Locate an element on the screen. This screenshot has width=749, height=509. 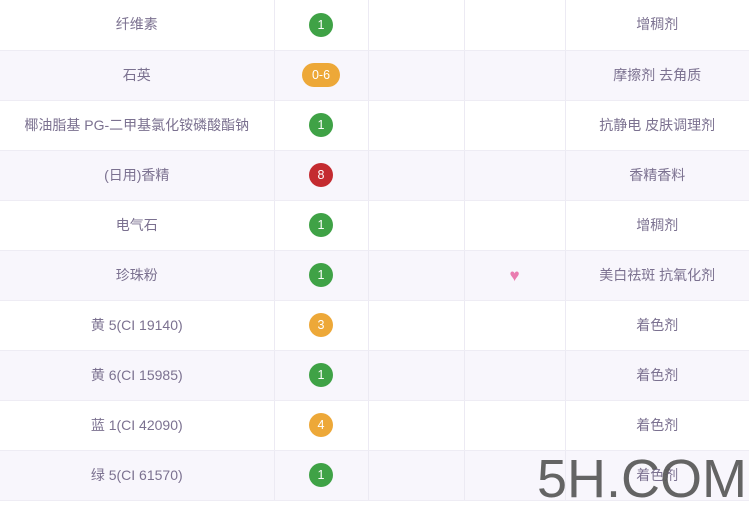
ingredient-name-cell: 椰油脂基 PG-二甲基氯化铵磷酸酯钠 is located at coordinates (137, 125).